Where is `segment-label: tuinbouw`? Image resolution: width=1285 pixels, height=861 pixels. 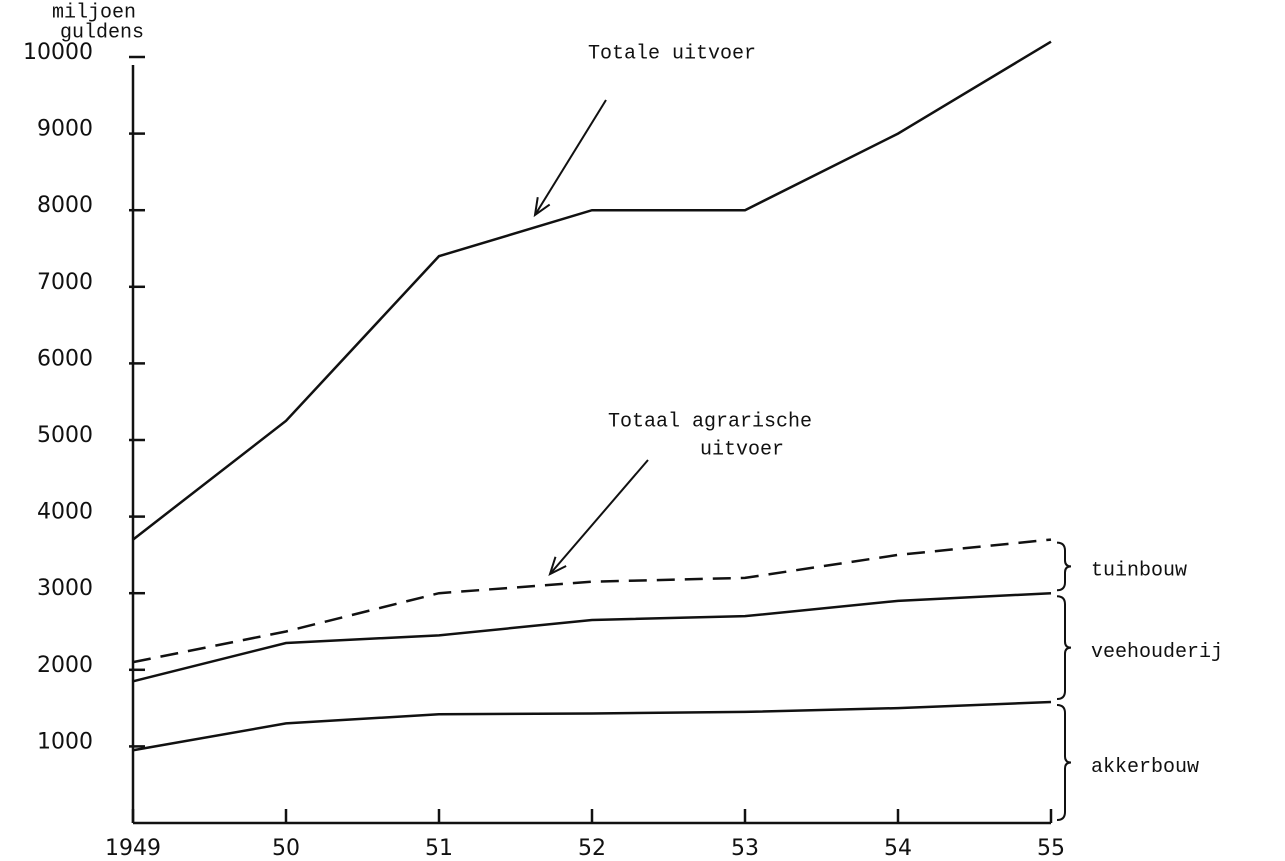
segment-label: tuinbouw is located at coordinates (1139, 571).